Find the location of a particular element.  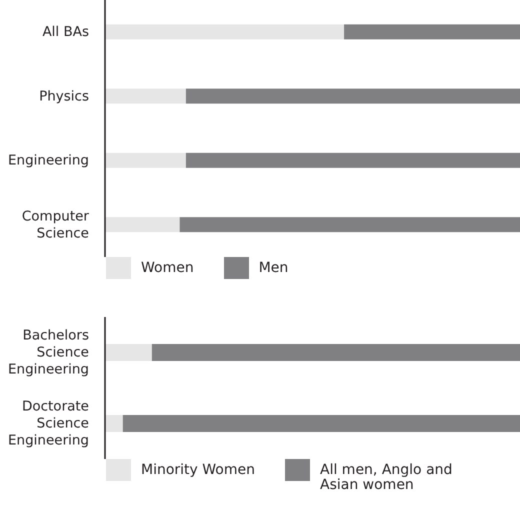

legend-label: Minority Women is located at coordinates (198, 469).